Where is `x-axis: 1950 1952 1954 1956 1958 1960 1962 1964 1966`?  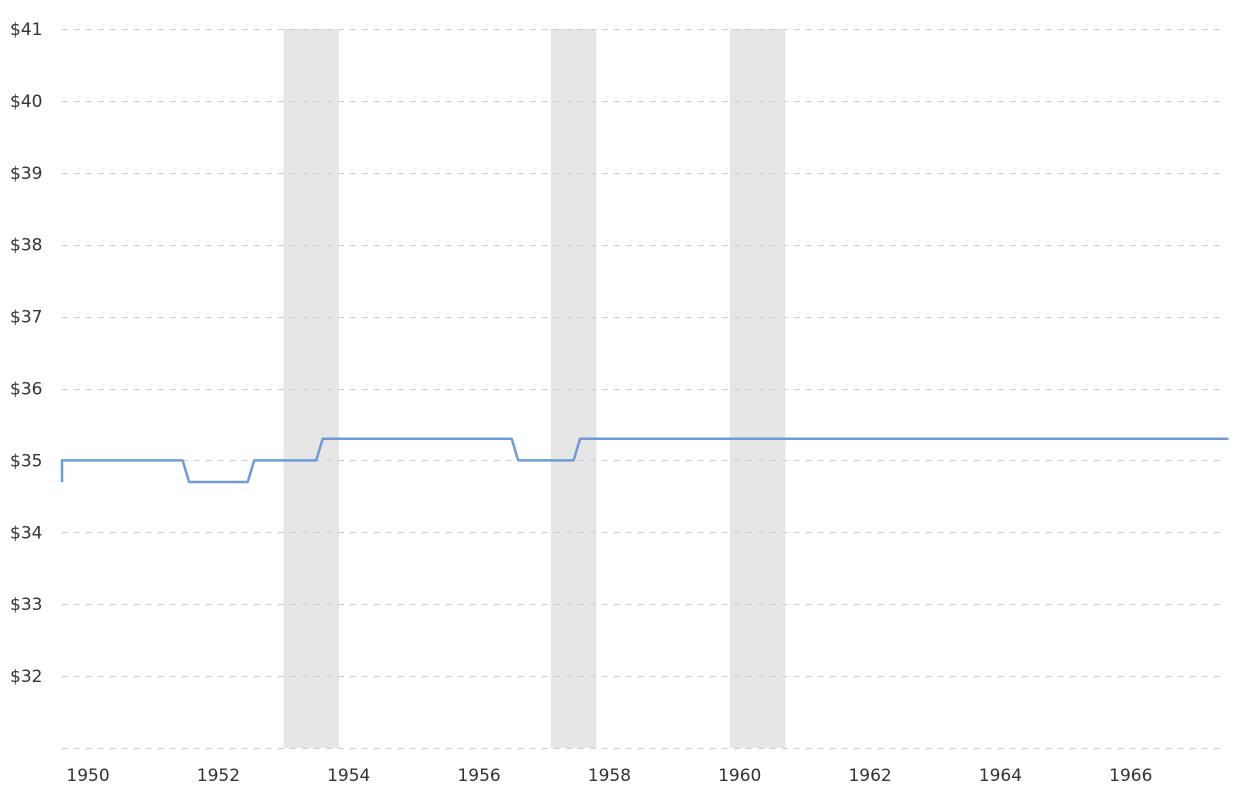 x-axis: 1950 1952 1954 1956 1958 1960 1962 1964 1966 is located at coordinates (609, 776).